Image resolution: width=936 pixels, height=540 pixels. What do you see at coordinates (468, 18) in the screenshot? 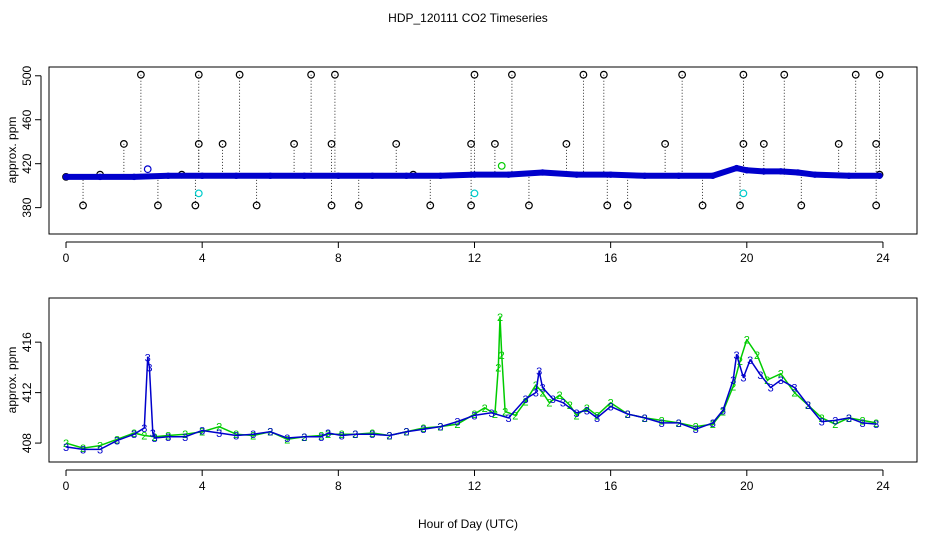
I see `figure-title: HDP_120111 CO2 Timeseries` at bounding box center [468, 18].